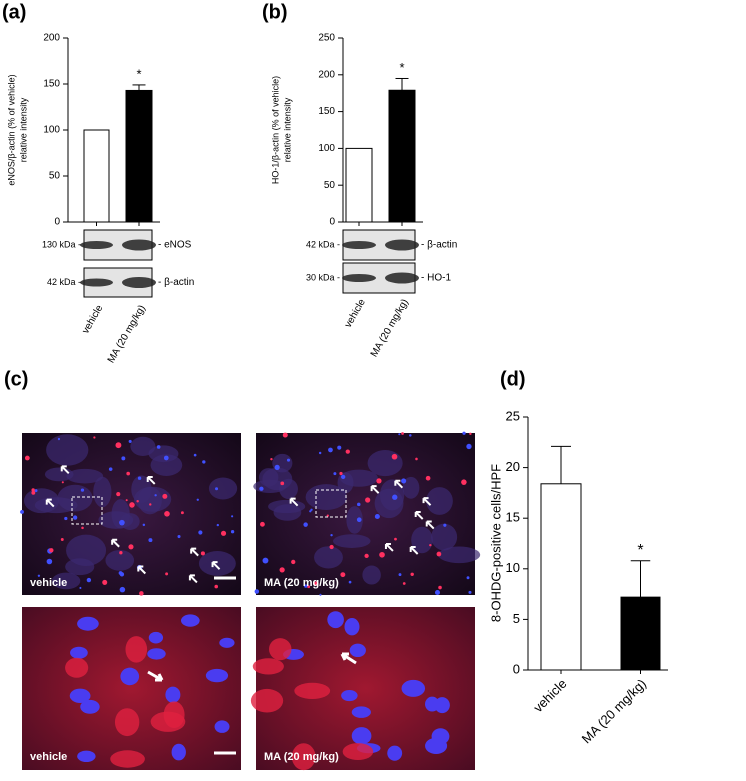 Image resolution: width=746 pixels, height=781 pixels. Describe the element at coordinates (326, 148) in the screenshot. I see `y-tick-label: 100` at that location.